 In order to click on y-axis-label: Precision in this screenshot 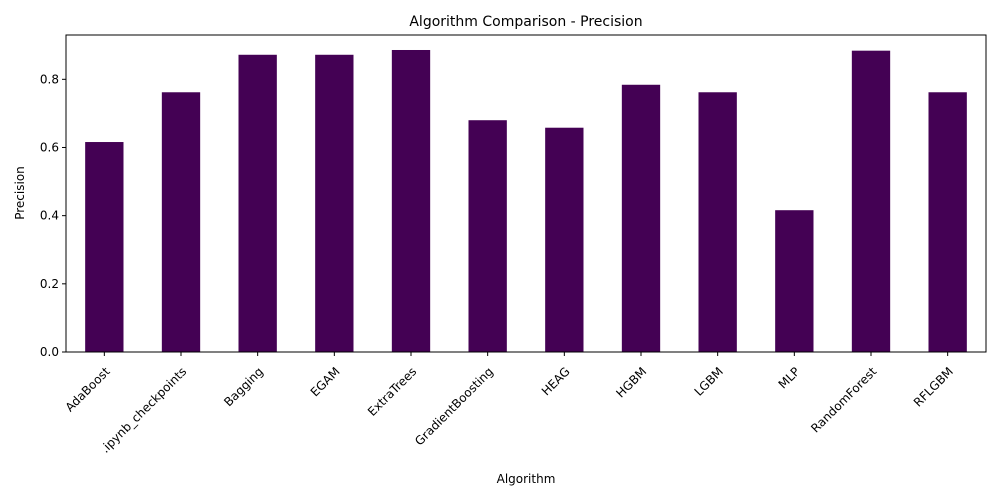, I will do `click(20, 193)`.